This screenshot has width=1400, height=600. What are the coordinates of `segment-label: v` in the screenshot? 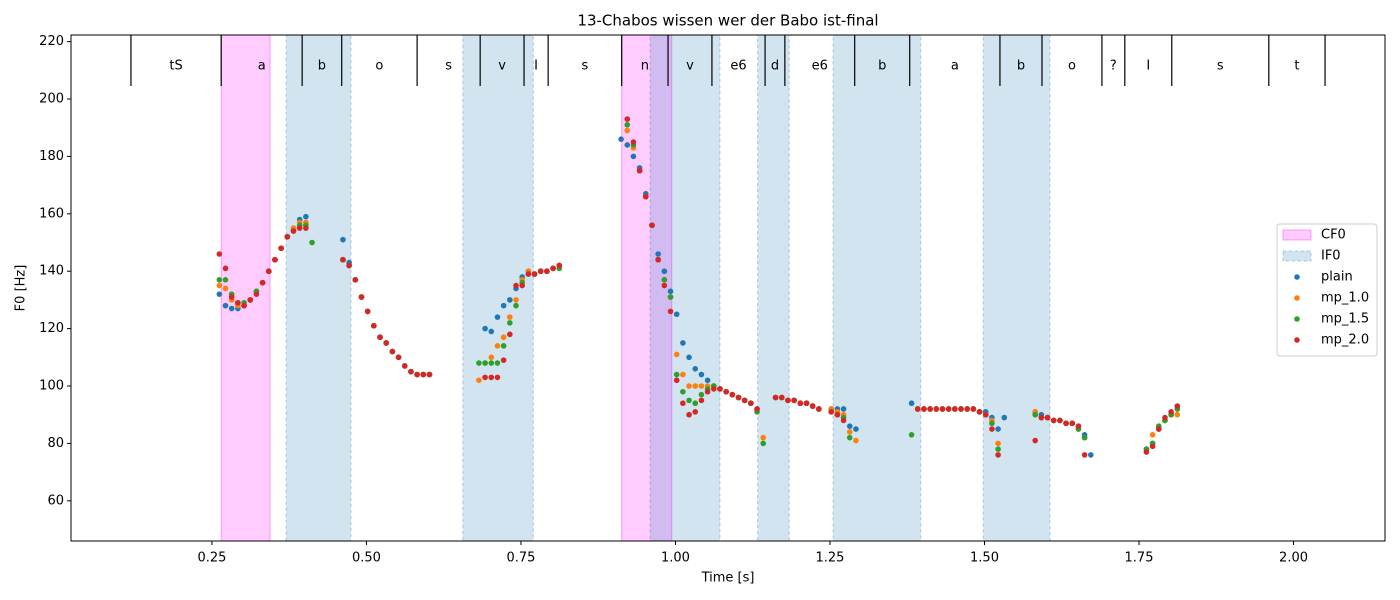 It's located at (502, 66).